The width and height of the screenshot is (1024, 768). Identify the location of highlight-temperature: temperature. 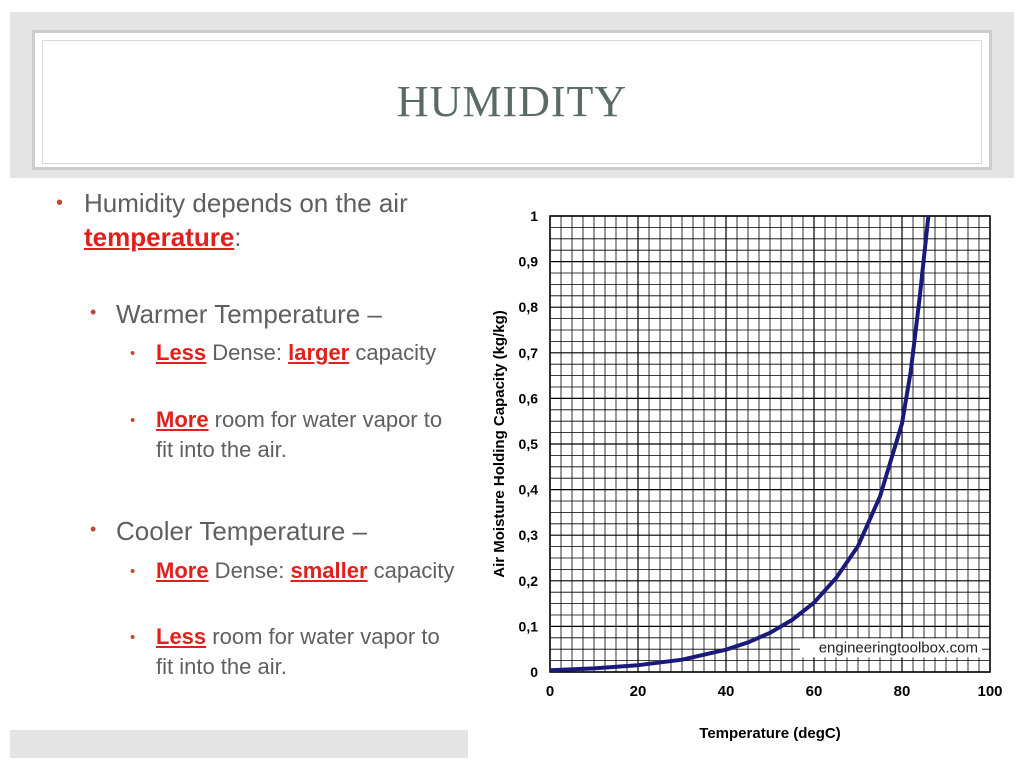
(159, 237).